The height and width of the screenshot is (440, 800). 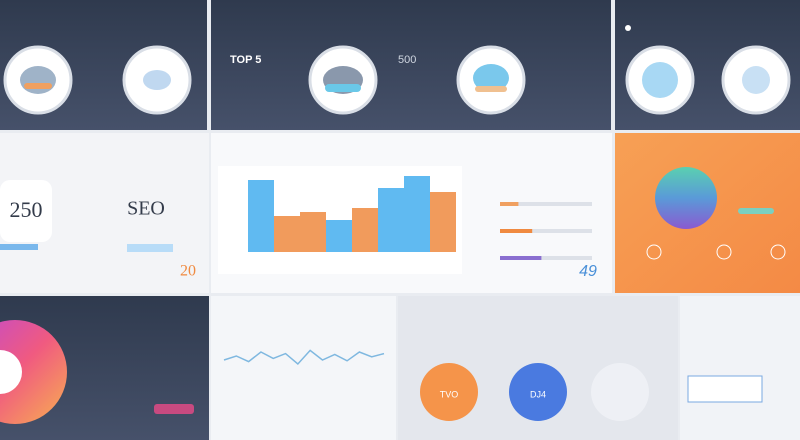 I want to click on button, so click(x=174, y=409).